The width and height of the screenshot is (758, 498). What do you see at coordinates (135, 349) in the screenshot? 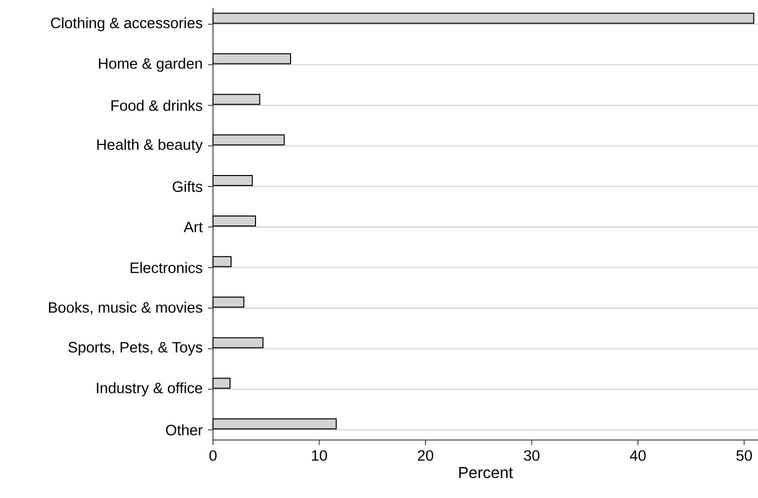
I see `y-tick-label: Sports, Pets, & Toys` at bounding box center [135, 349].